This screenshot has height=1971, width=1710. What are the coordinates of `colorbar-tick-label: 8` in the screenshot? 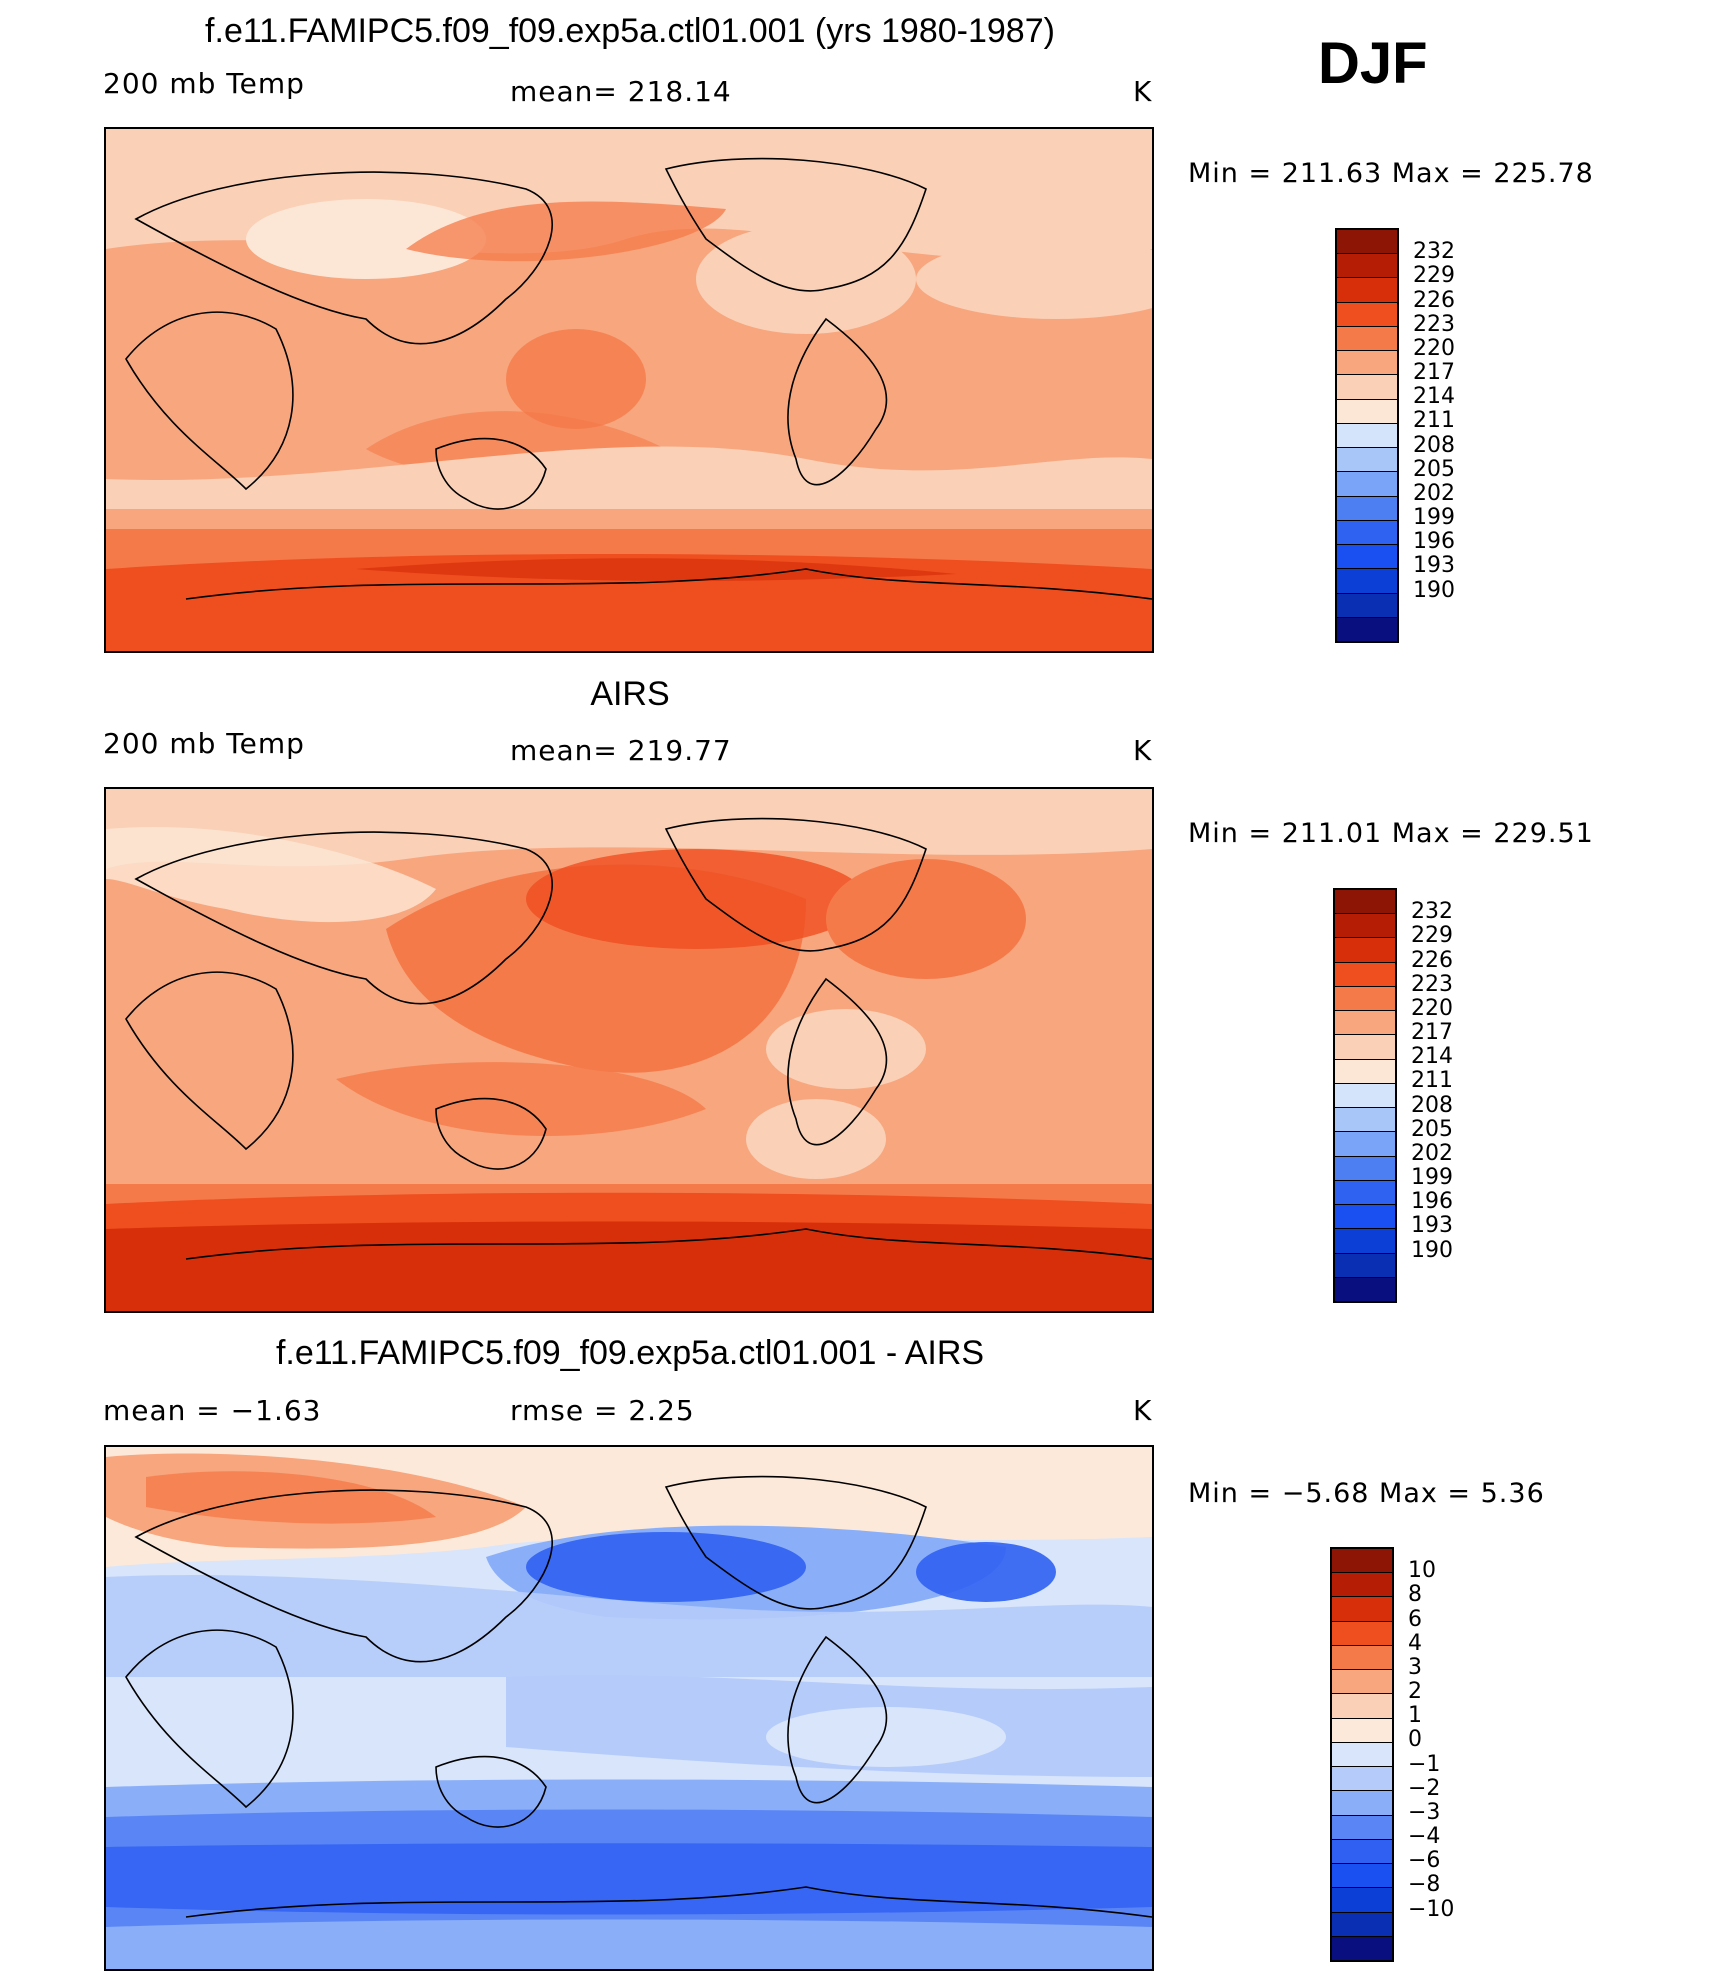 It's located at (1415, 1595).